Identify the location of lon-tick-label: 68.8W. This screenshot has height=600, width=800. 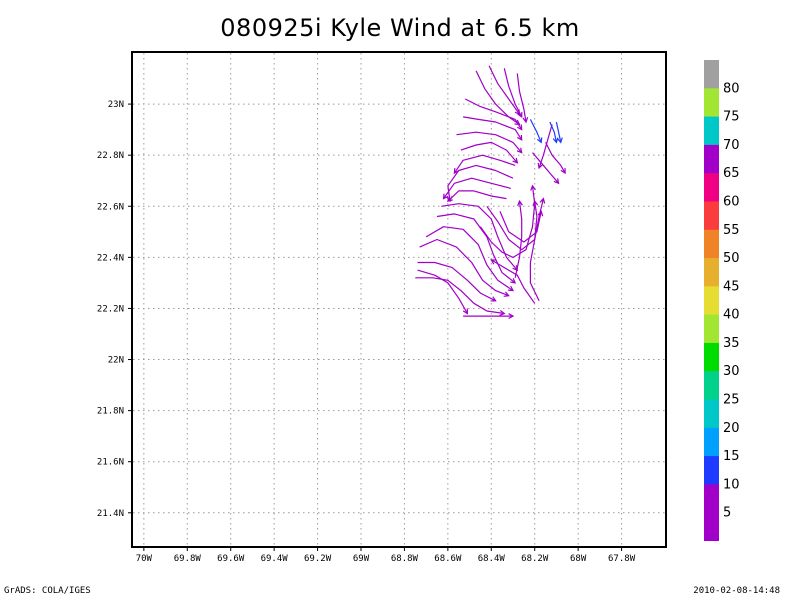
(405, 559).